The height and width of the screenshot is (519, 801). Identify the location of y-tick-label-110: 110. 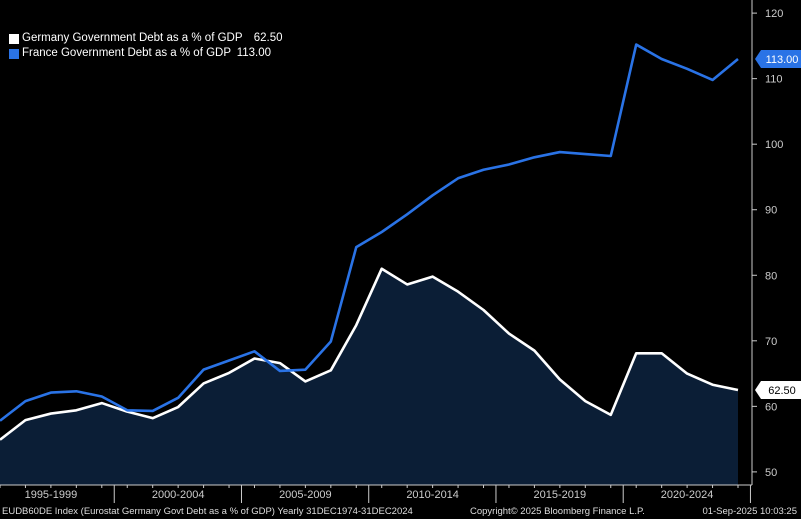
(774, 80).